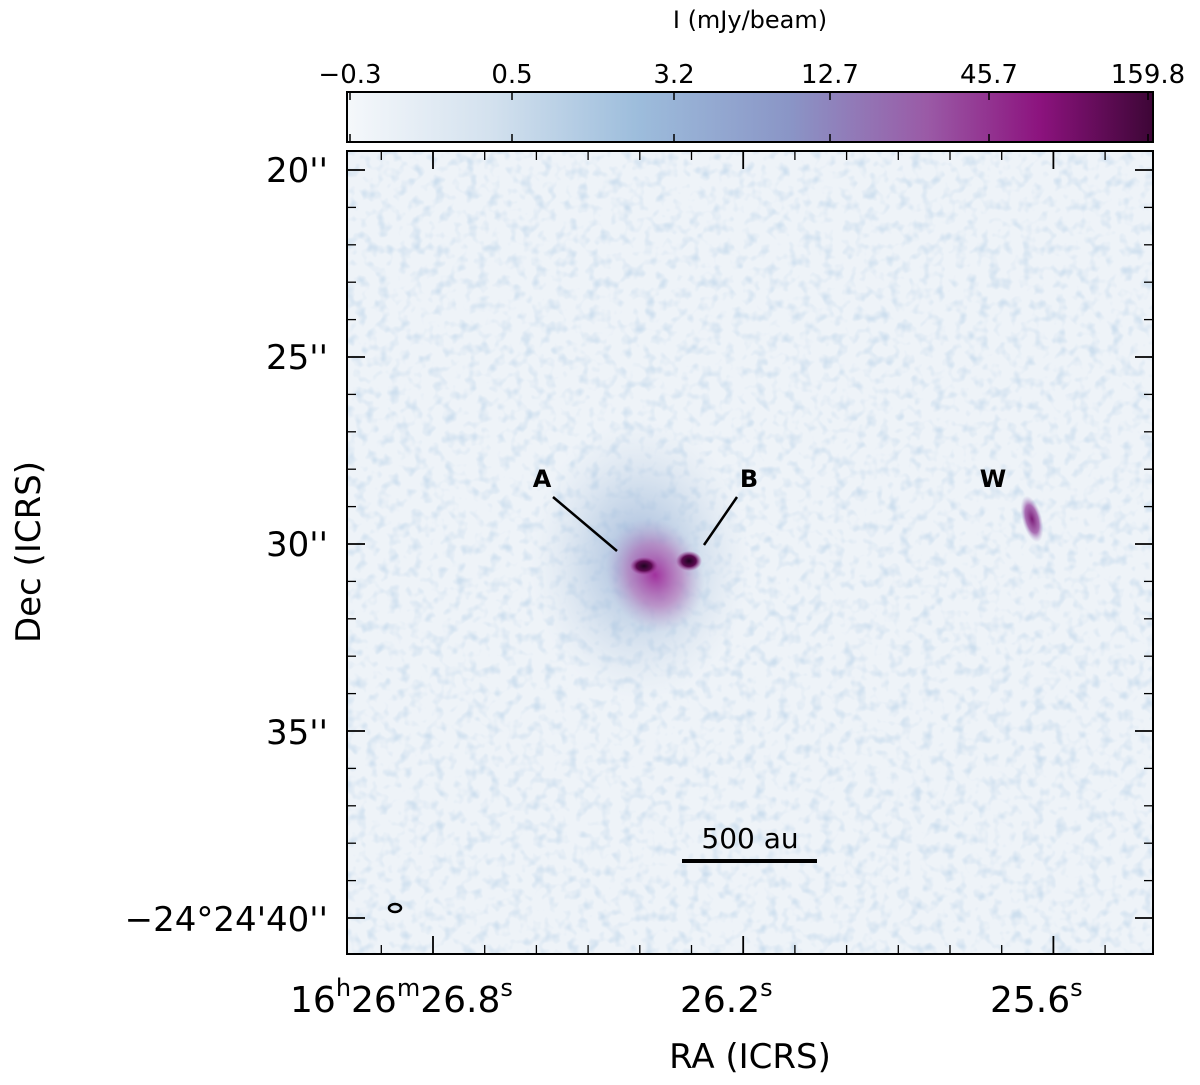 This screenshot has height=1085, width=1200. I want to click on ra-tick-label-1: 16h26m26.8s, so click(401, 997).